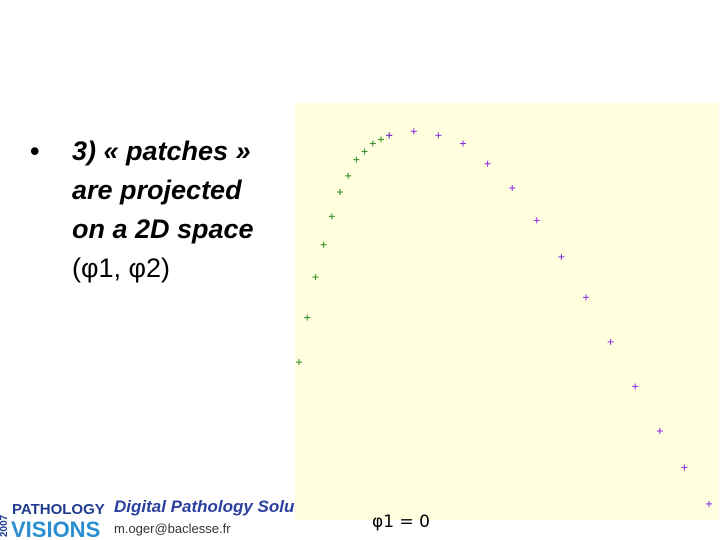 The image size is (720, 540). I want to click on pathology-visions-logo: 2007 PATHOLOGY VISIONS, so click(52, 520).